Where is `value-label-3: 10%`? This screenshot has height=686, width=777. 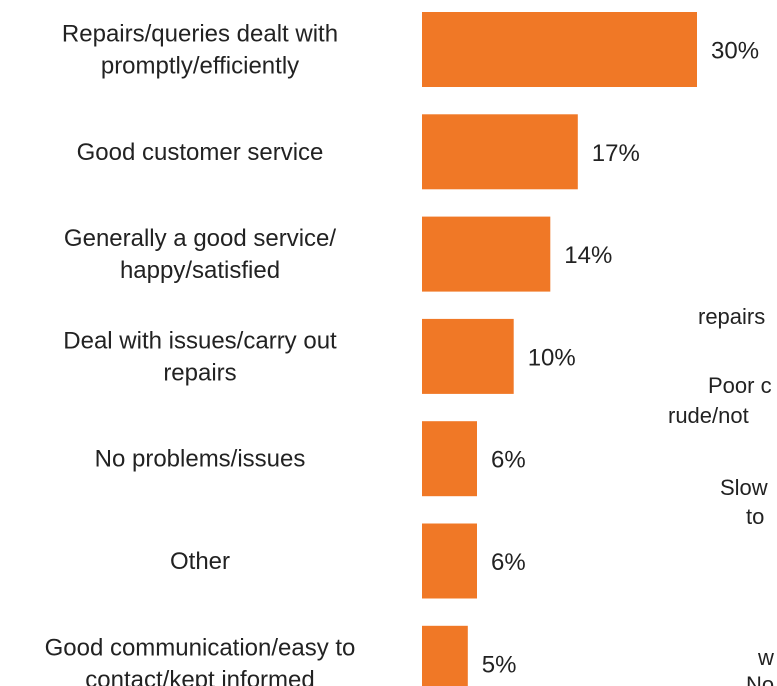 value-label-3: 10% is located at coordinates (552, 357).